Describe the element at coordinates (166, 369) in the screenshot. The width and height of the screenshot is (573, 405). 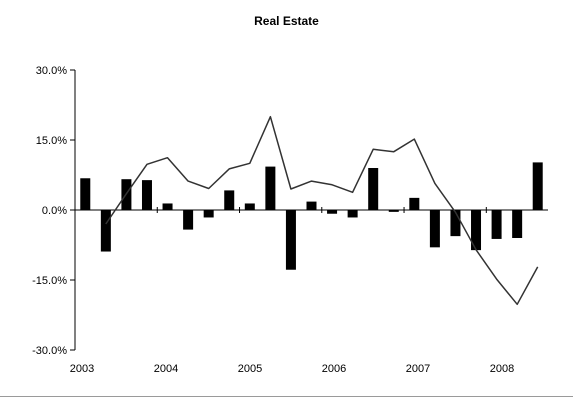
I see `x-tick-label: 2004` at that location.